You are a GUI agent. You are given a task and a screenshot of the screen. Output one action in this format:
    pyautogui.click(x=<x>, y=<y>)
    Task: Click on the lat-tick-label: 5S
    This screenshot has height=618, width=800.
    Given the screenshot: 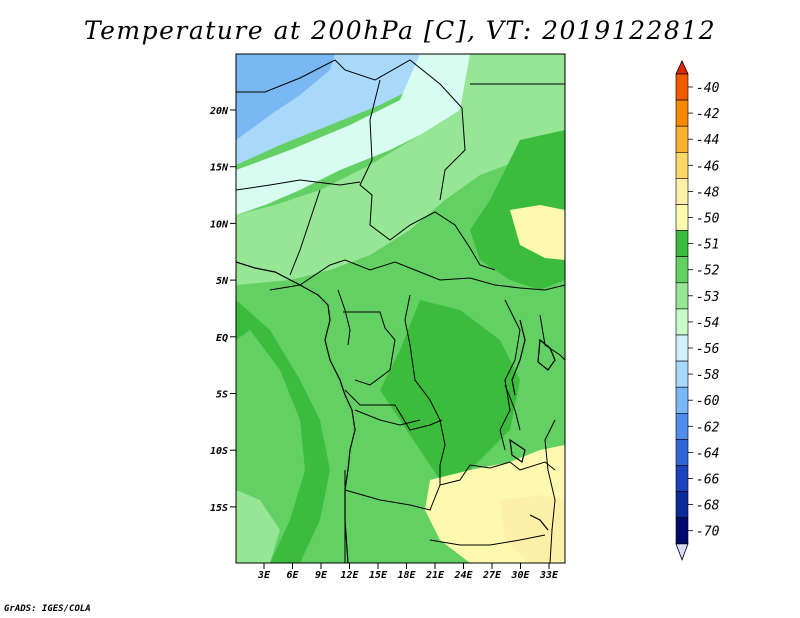 What is the action you would take?
    pyautogui.click(x=222, y=395)
    